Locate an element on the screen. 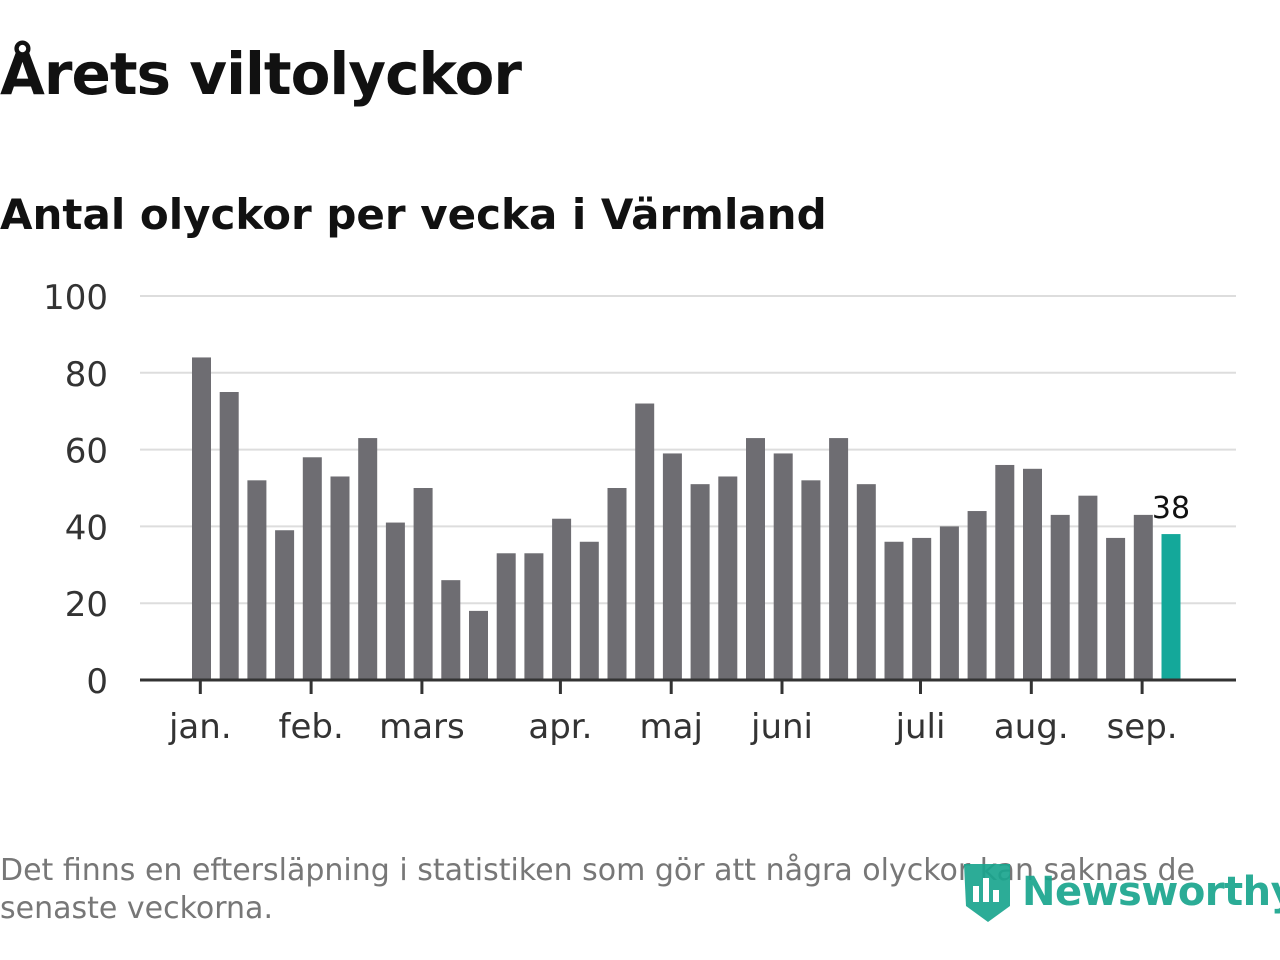 The height and width of the screenshot is (960, 1280). highlight-value-label: 38 is located at coordinates (1171, 508).